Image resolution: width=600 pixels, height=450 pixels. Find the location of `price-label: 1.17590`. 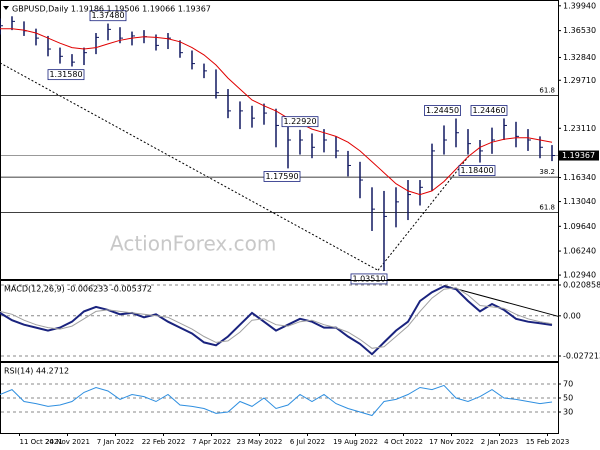

price-label: 1.17590 is located at coordinates (281, 176).